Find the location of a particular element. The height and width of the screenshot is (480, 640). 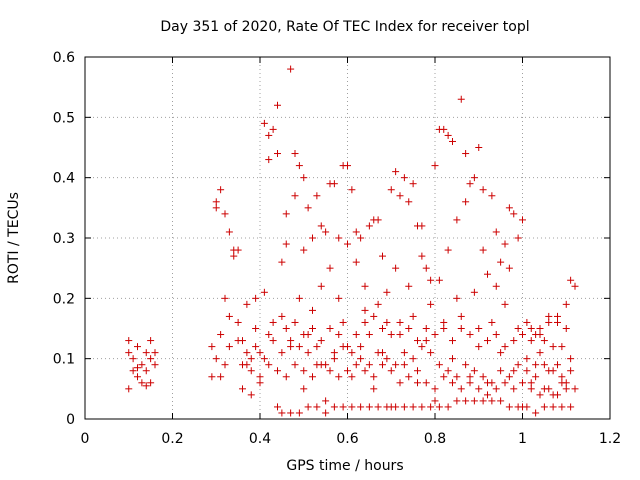

y-tick-label: 0.1 is located at coordinates (64, 360).